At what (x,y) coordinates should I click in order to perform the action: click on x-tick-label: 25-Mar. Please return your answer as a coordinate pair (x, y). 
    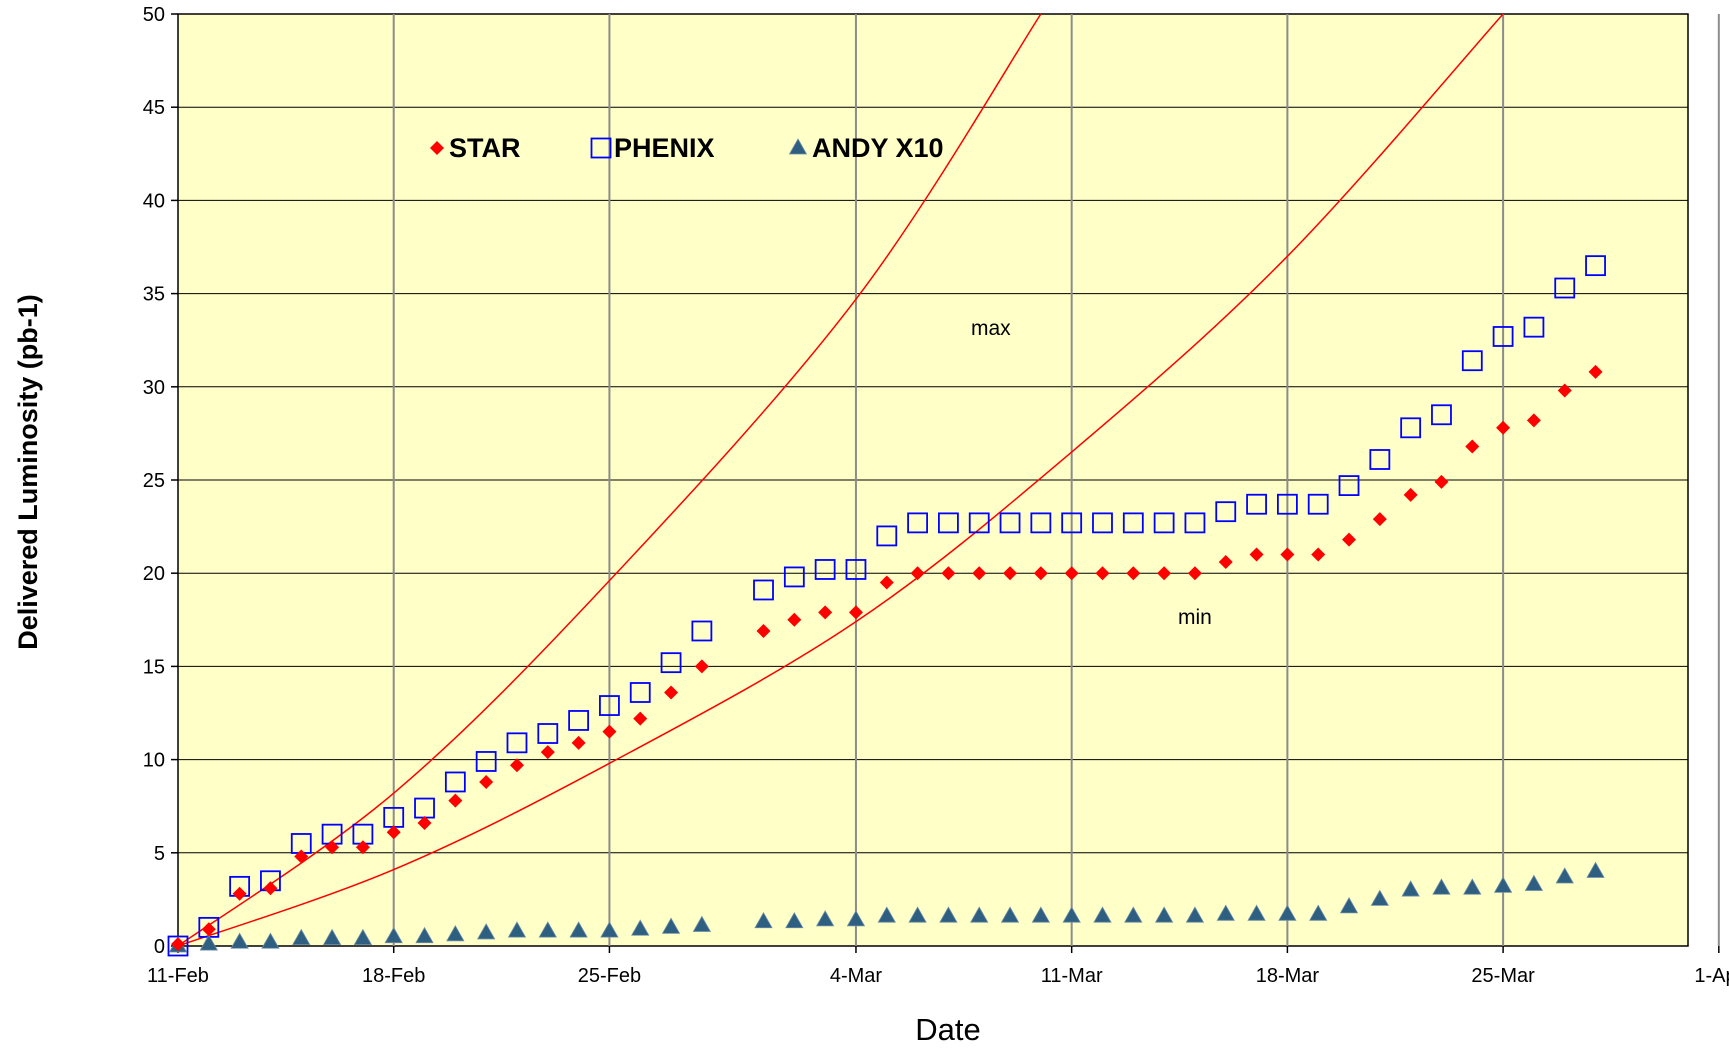
    Looking at the image, I should click on (1503, 976).